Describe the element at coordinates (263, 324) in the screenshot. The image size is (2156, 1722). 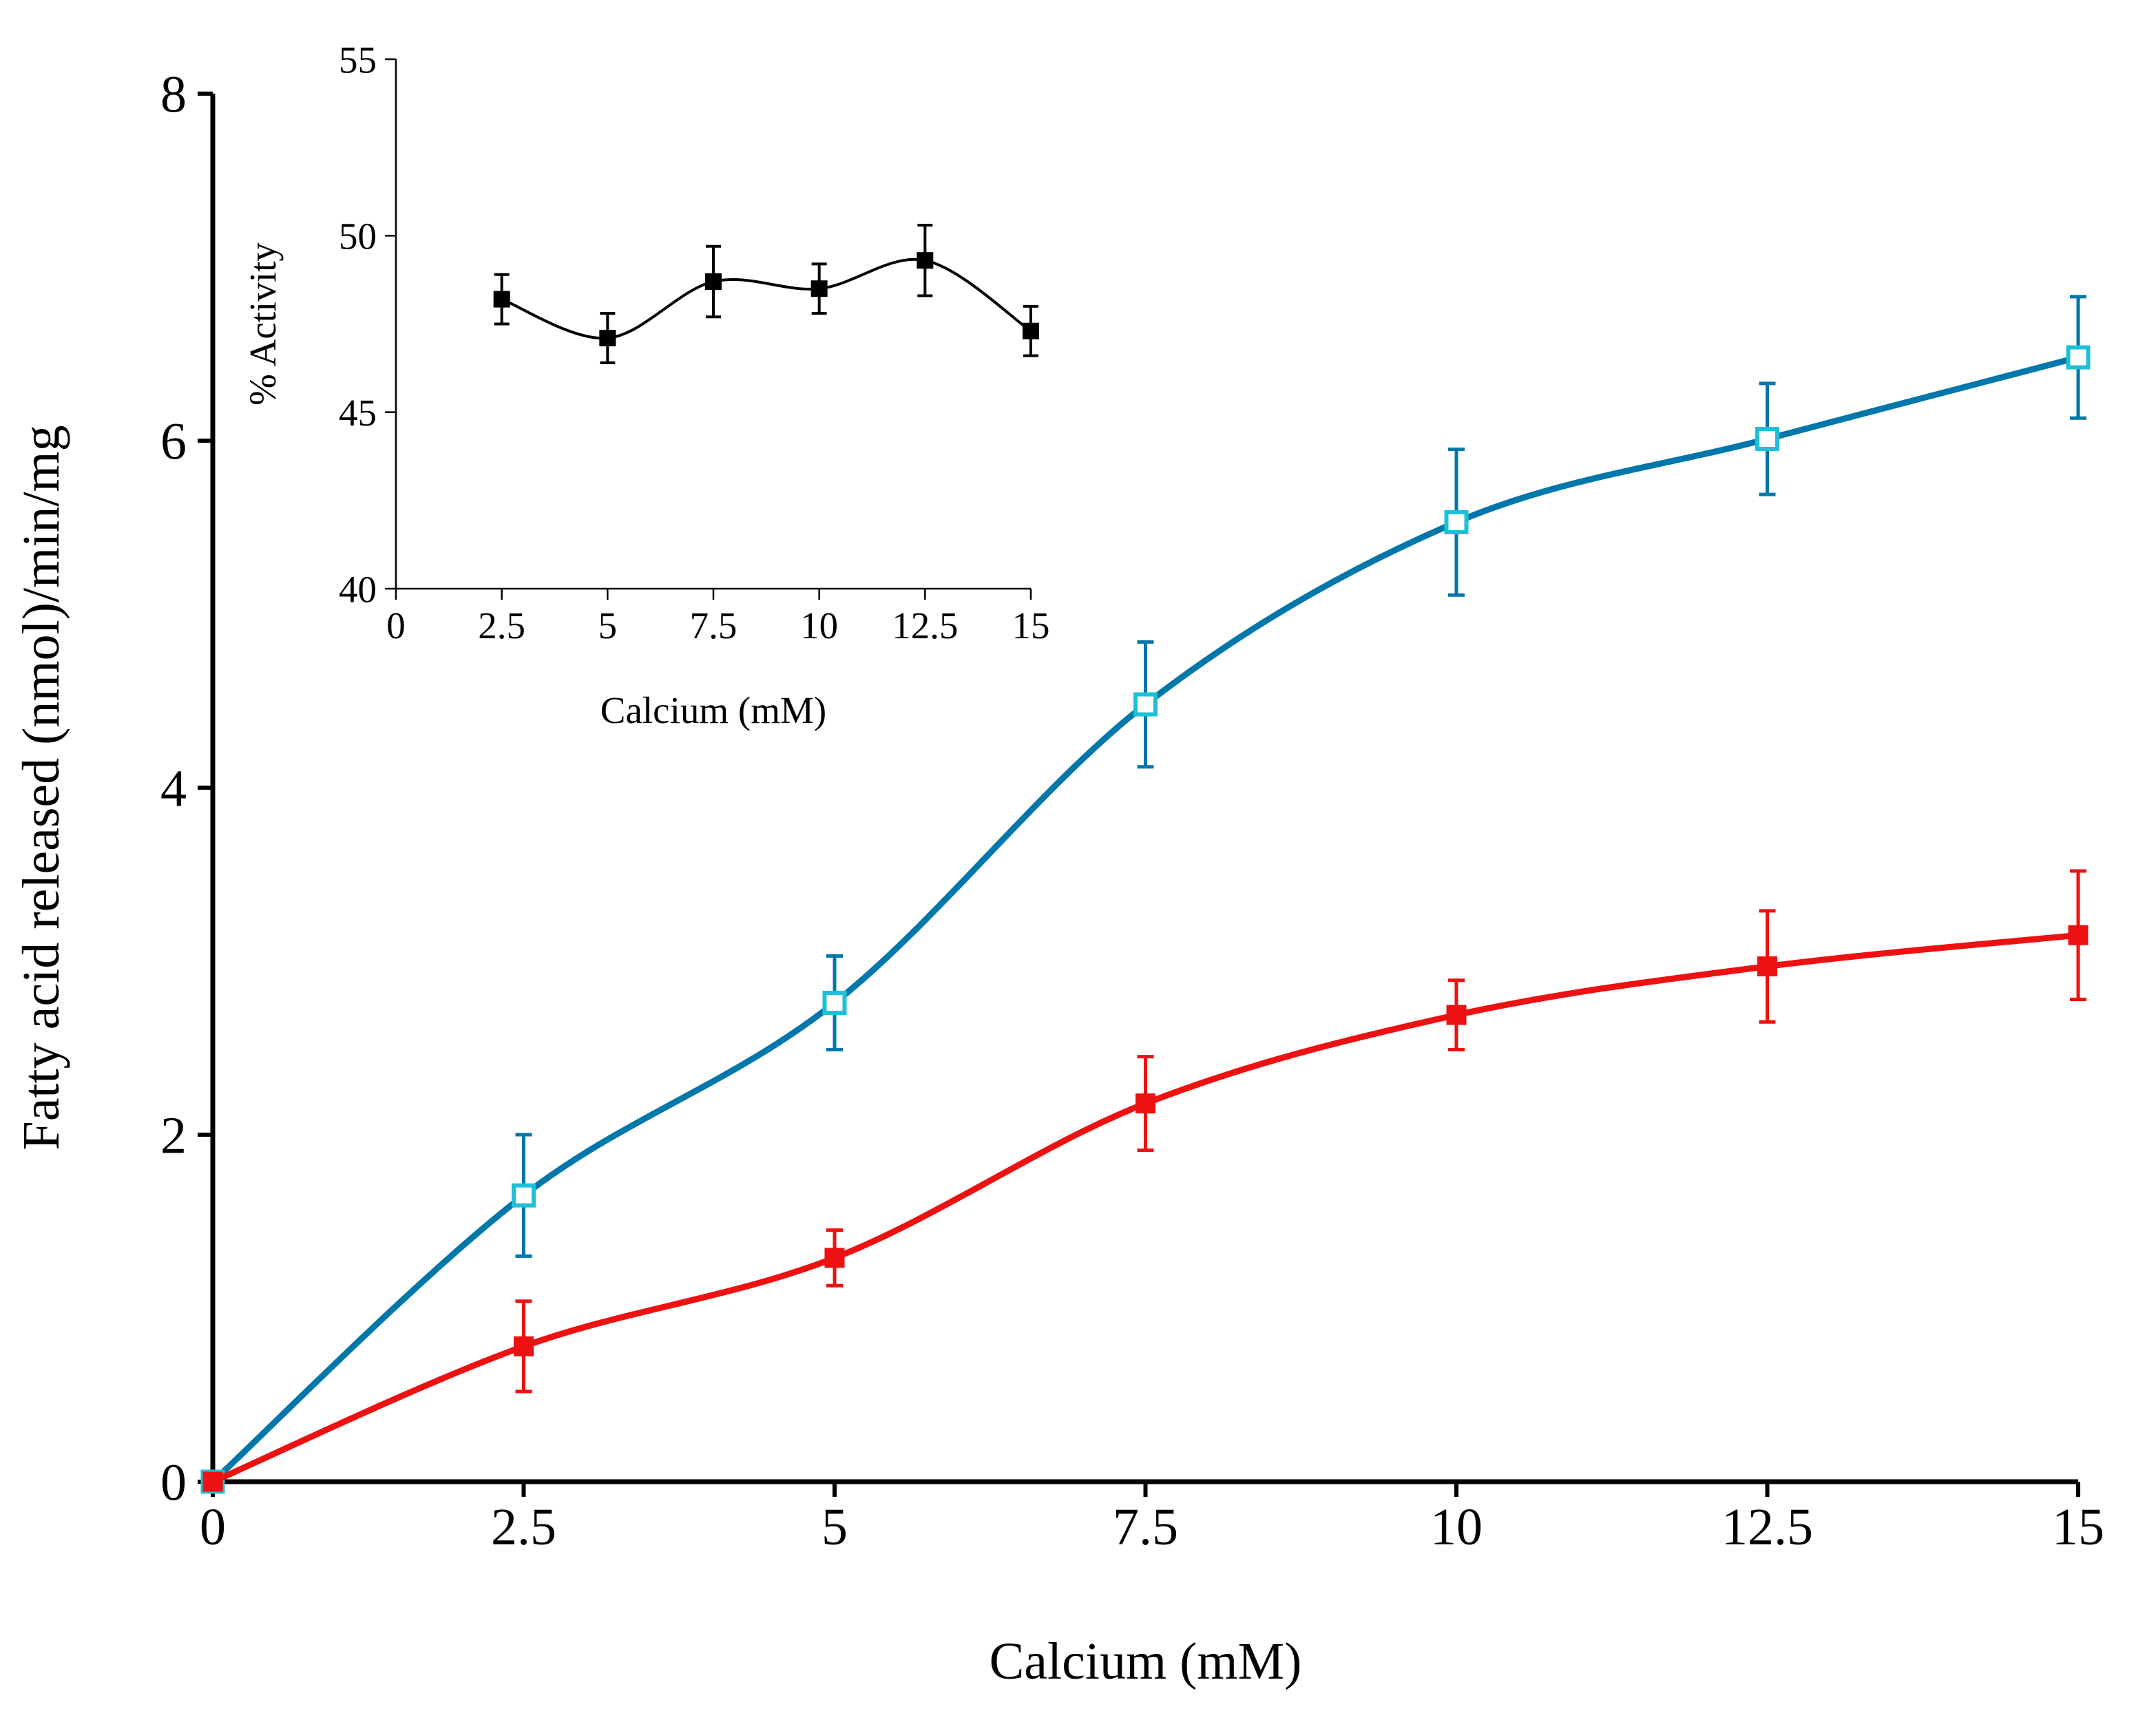
I see `y-axis-title: % Activity` at that location.